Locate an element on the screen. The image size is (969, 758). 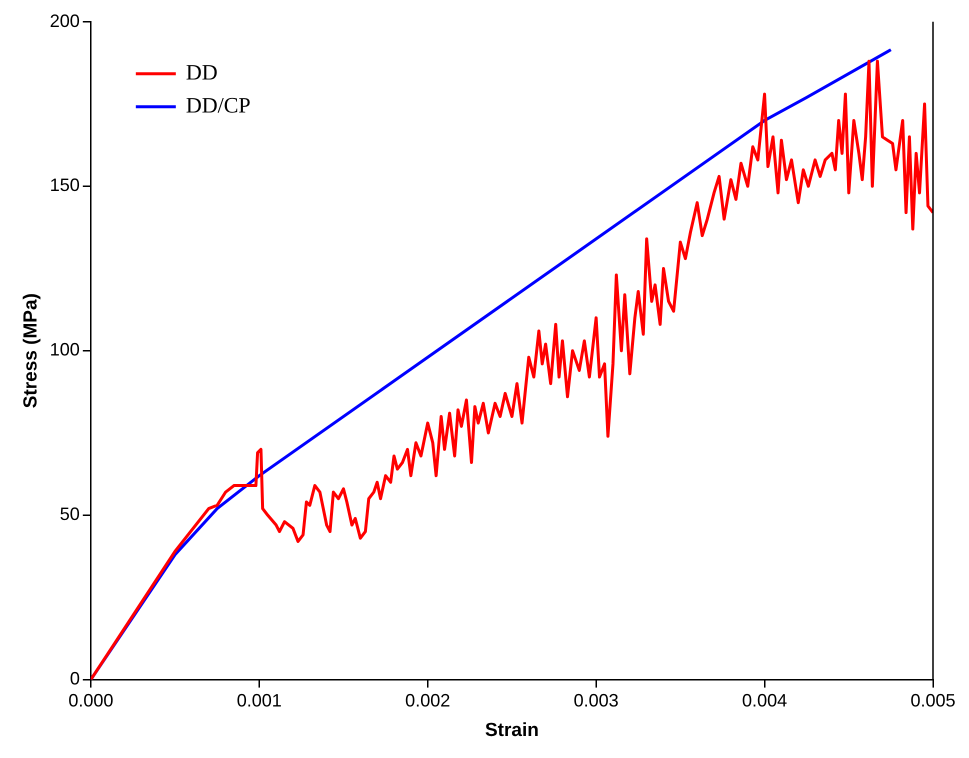
legend-label: DD/CP is located at coordinates (218, 105).